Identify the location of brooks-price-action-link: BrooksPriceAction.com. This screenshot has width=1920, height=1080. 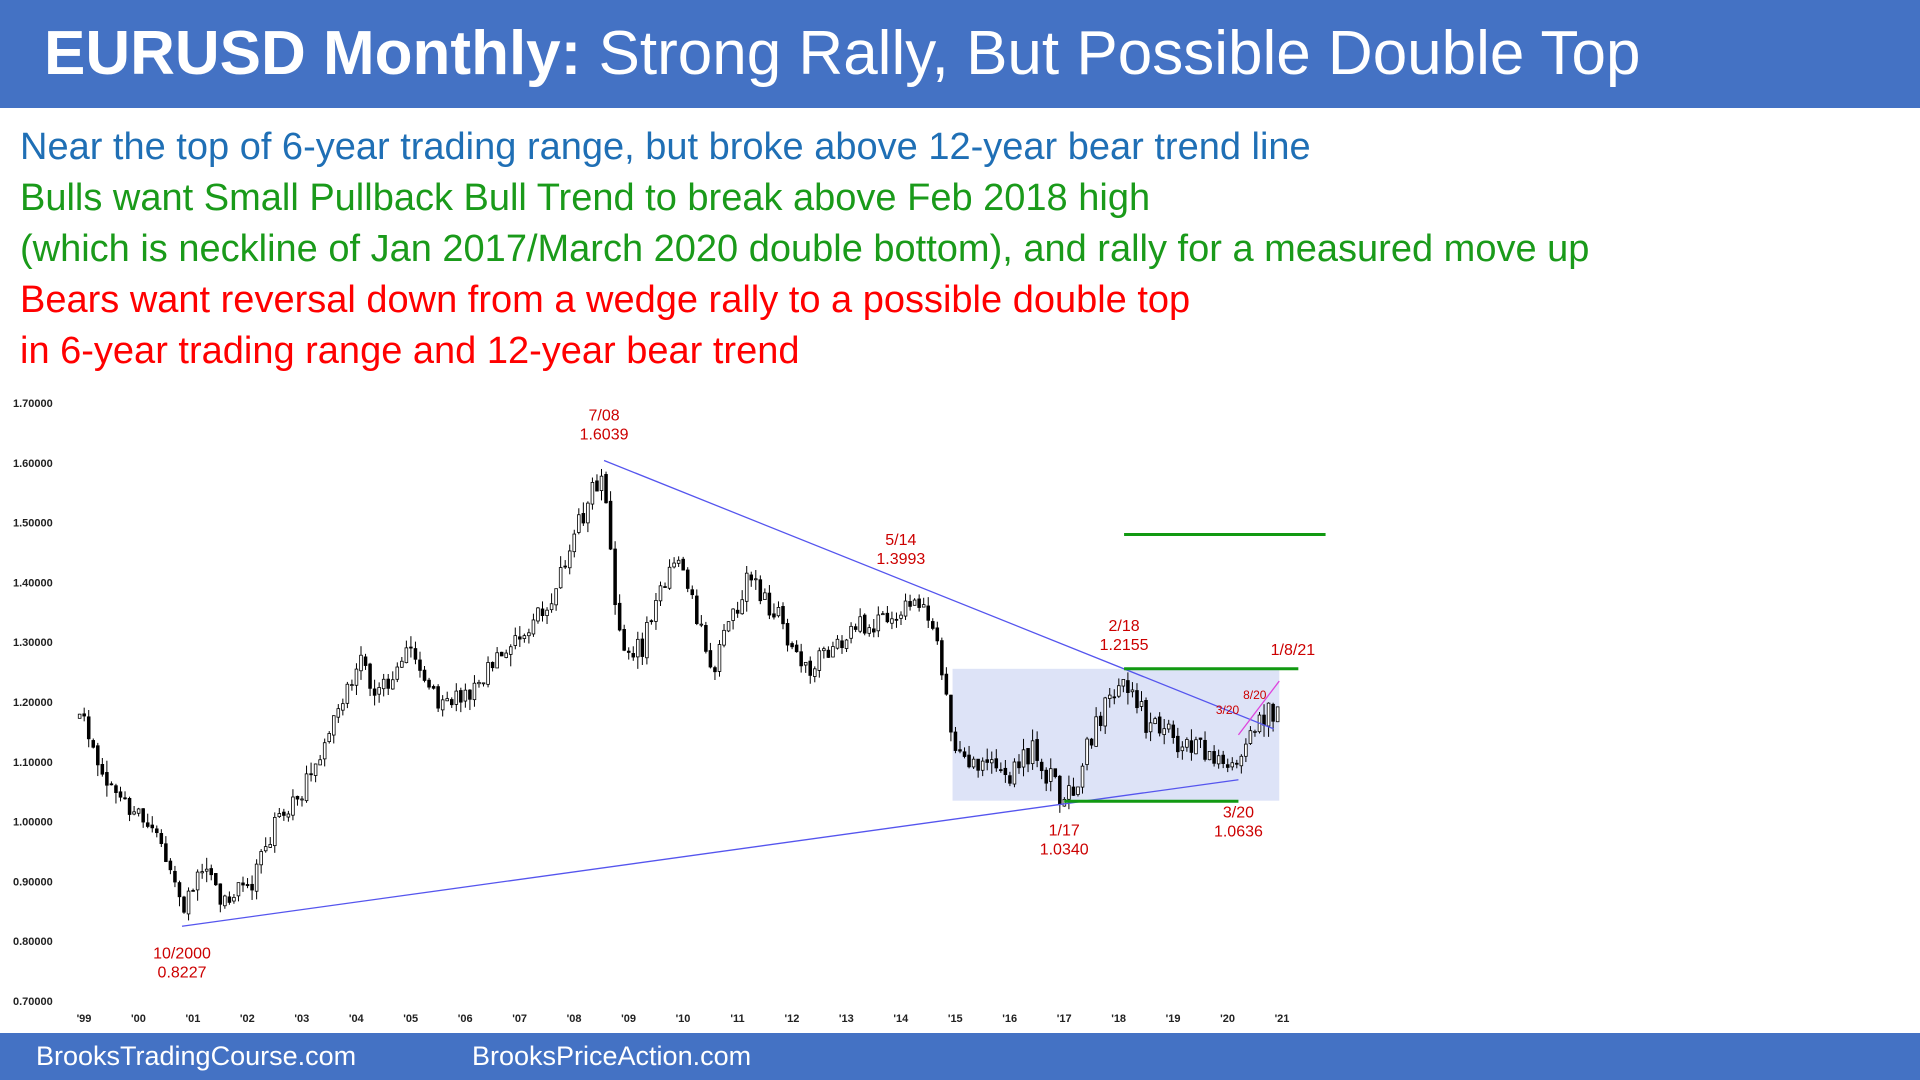
(612, 1056).